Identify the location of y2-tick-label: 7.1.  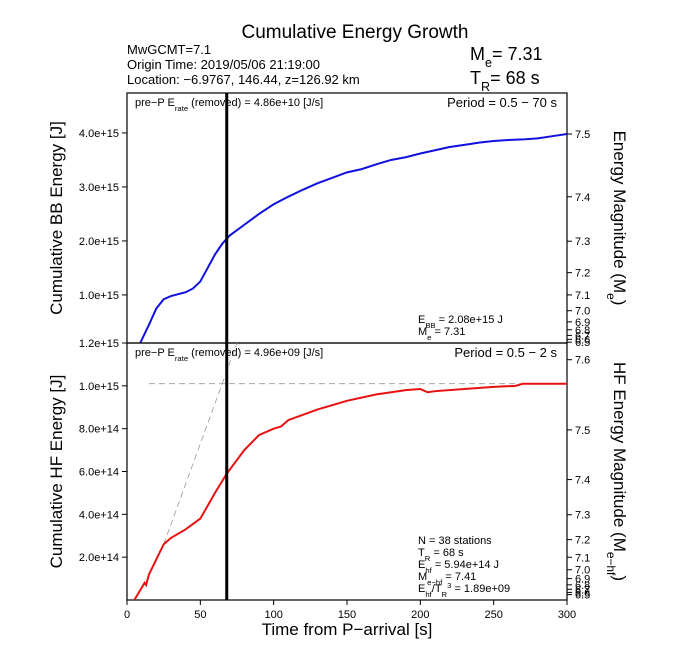
(582, 296).